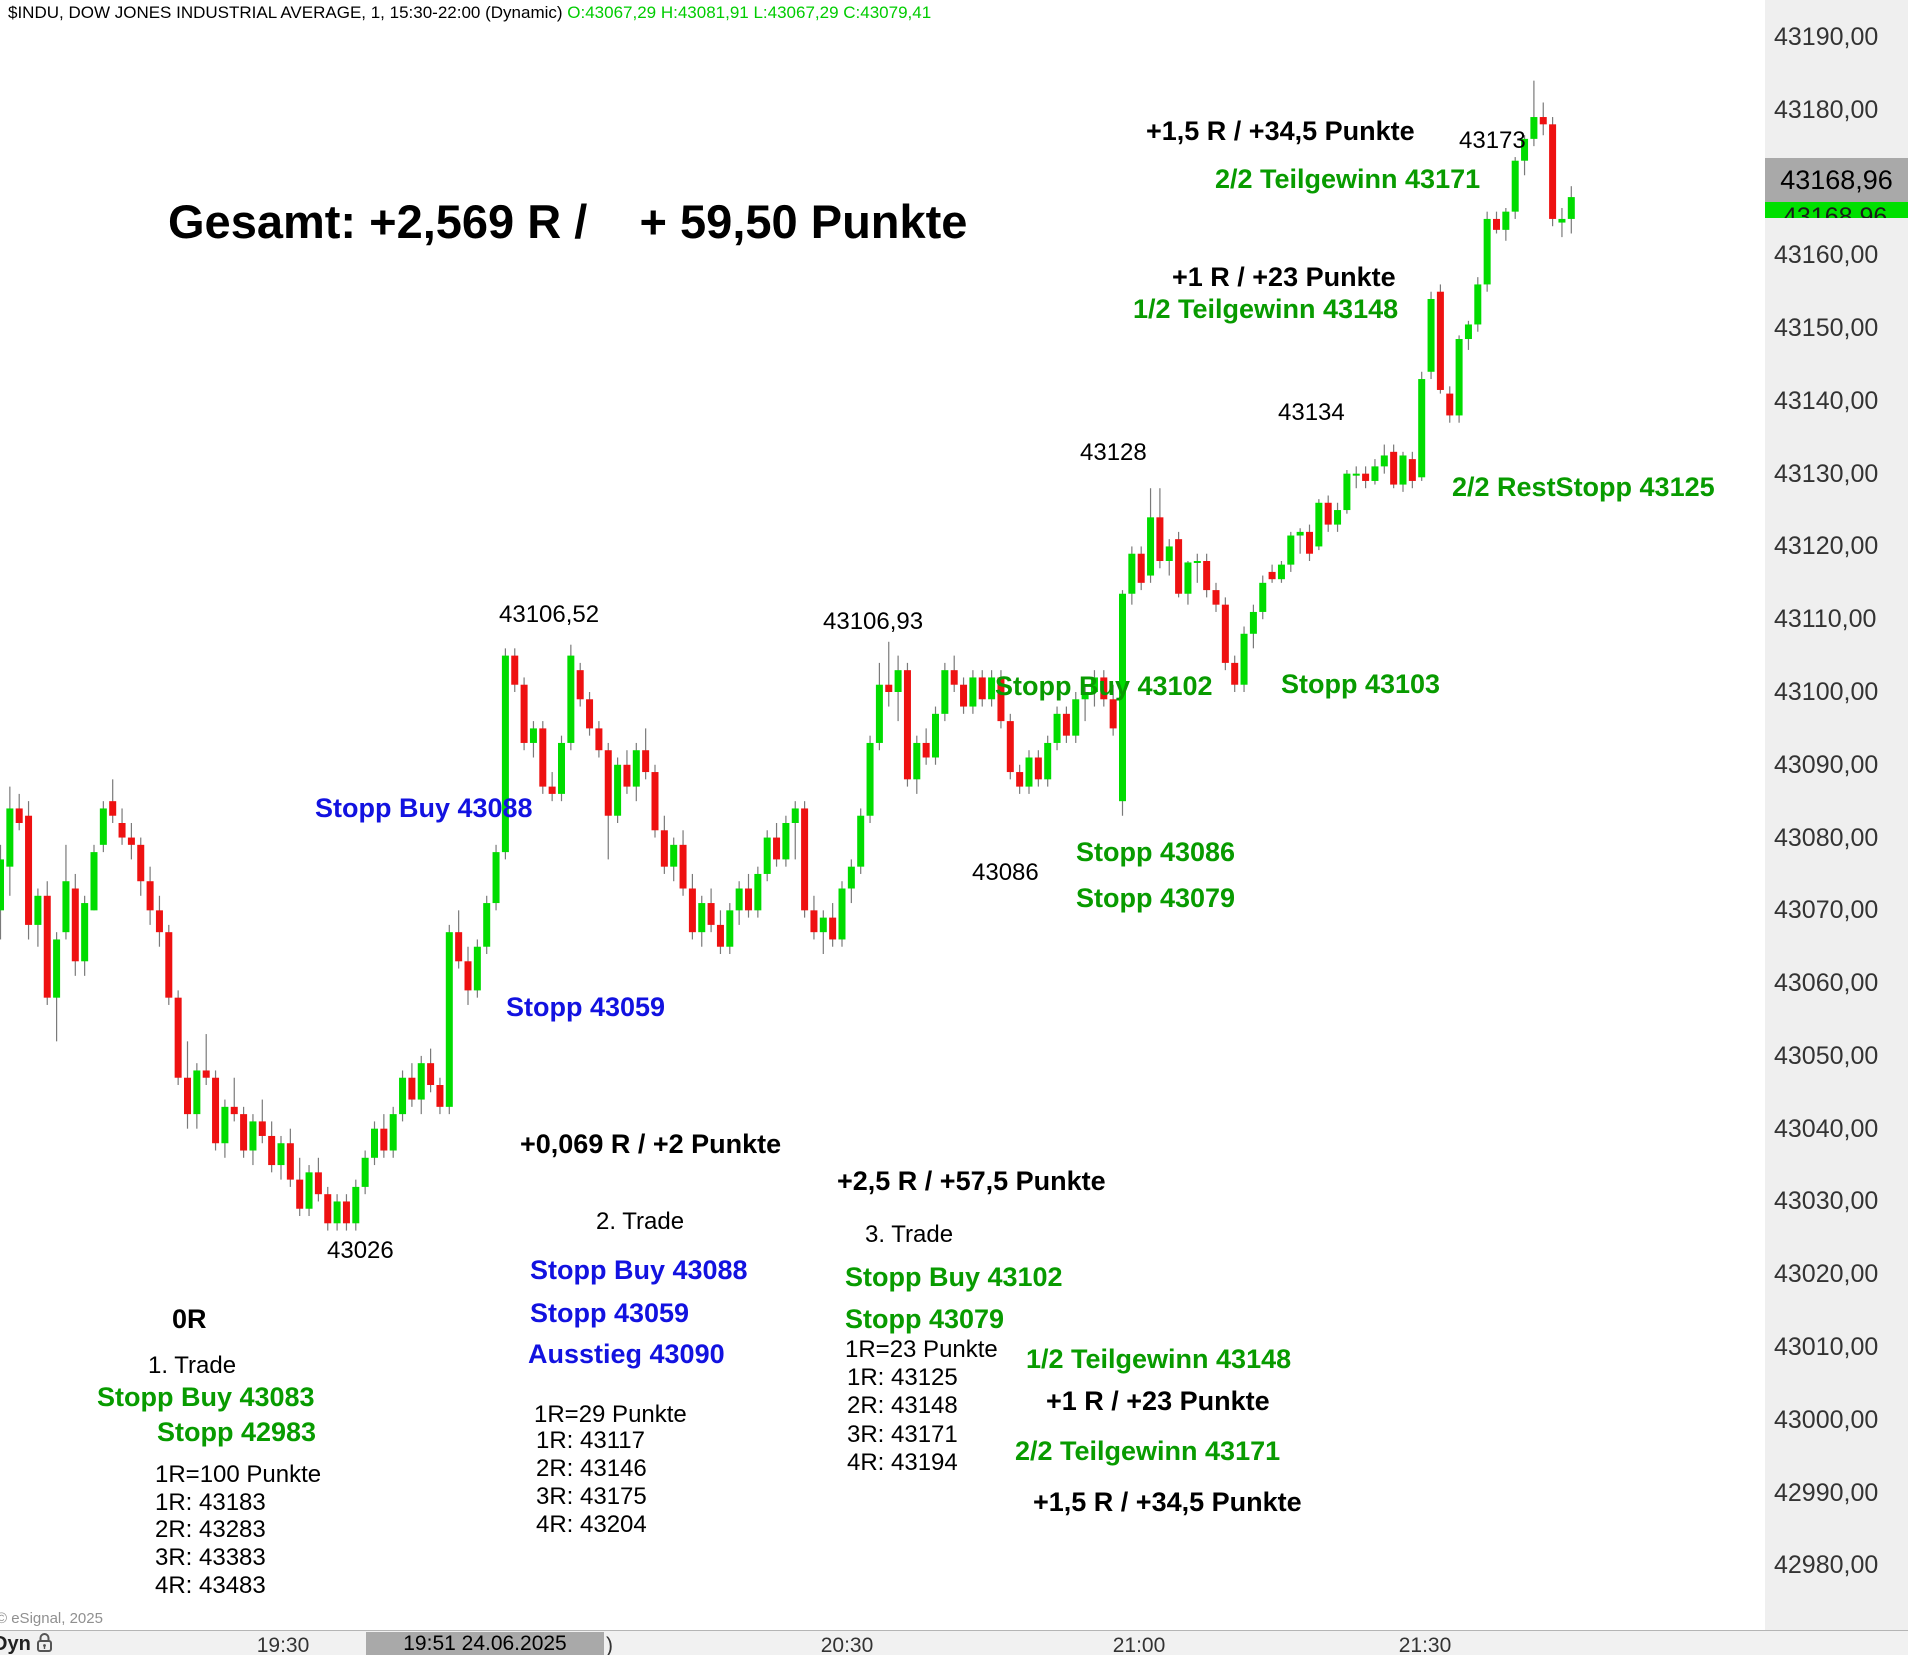 The image size is (1908, 1655). What do you see at coordinates (590, 1440) in the screenshot?
I see `annotation-1r-43117: 1R: 43117` at bounding box center [590, 1440].